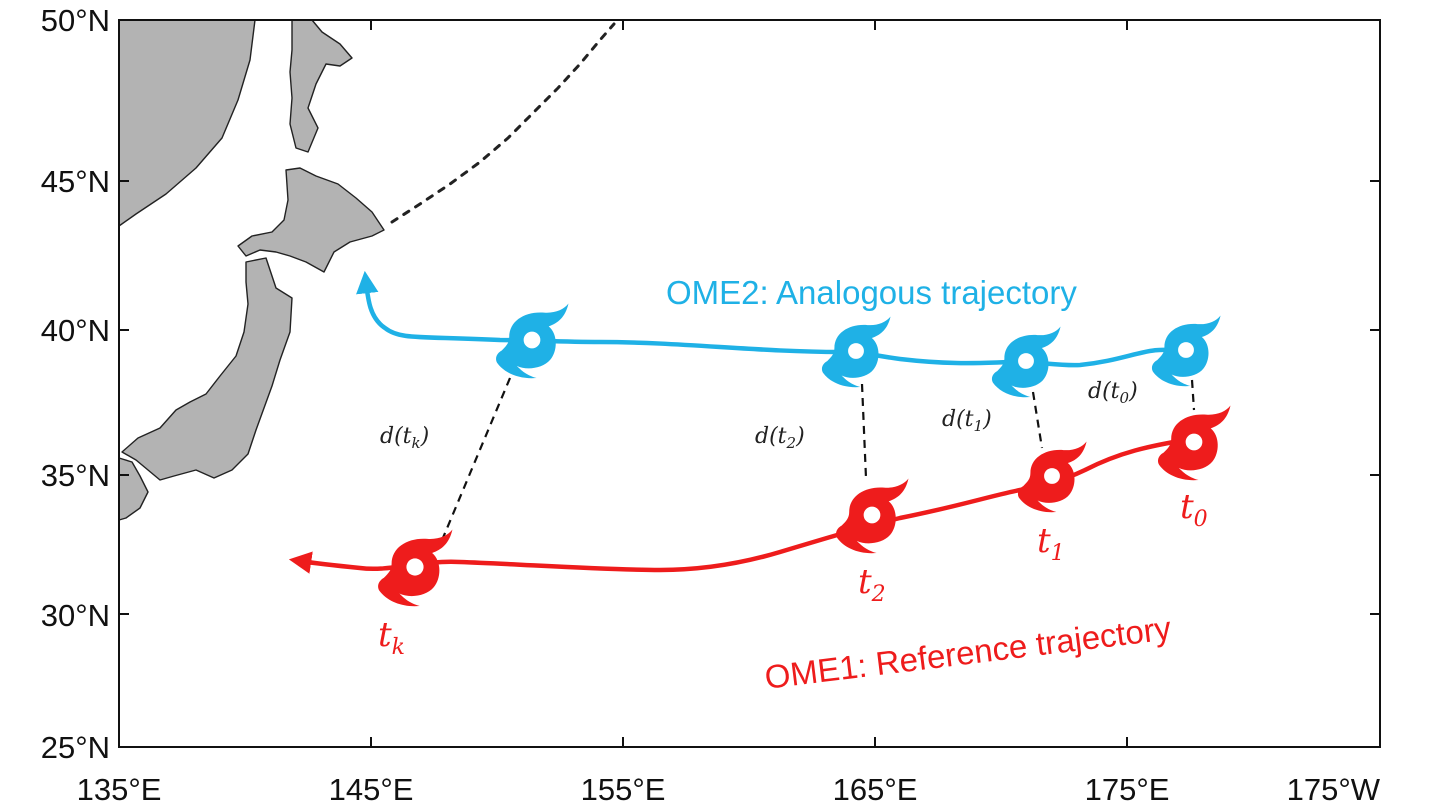  Describe the element at coordinates (769, 319) in the screenshot. I see `analogous-track-line` at that location.